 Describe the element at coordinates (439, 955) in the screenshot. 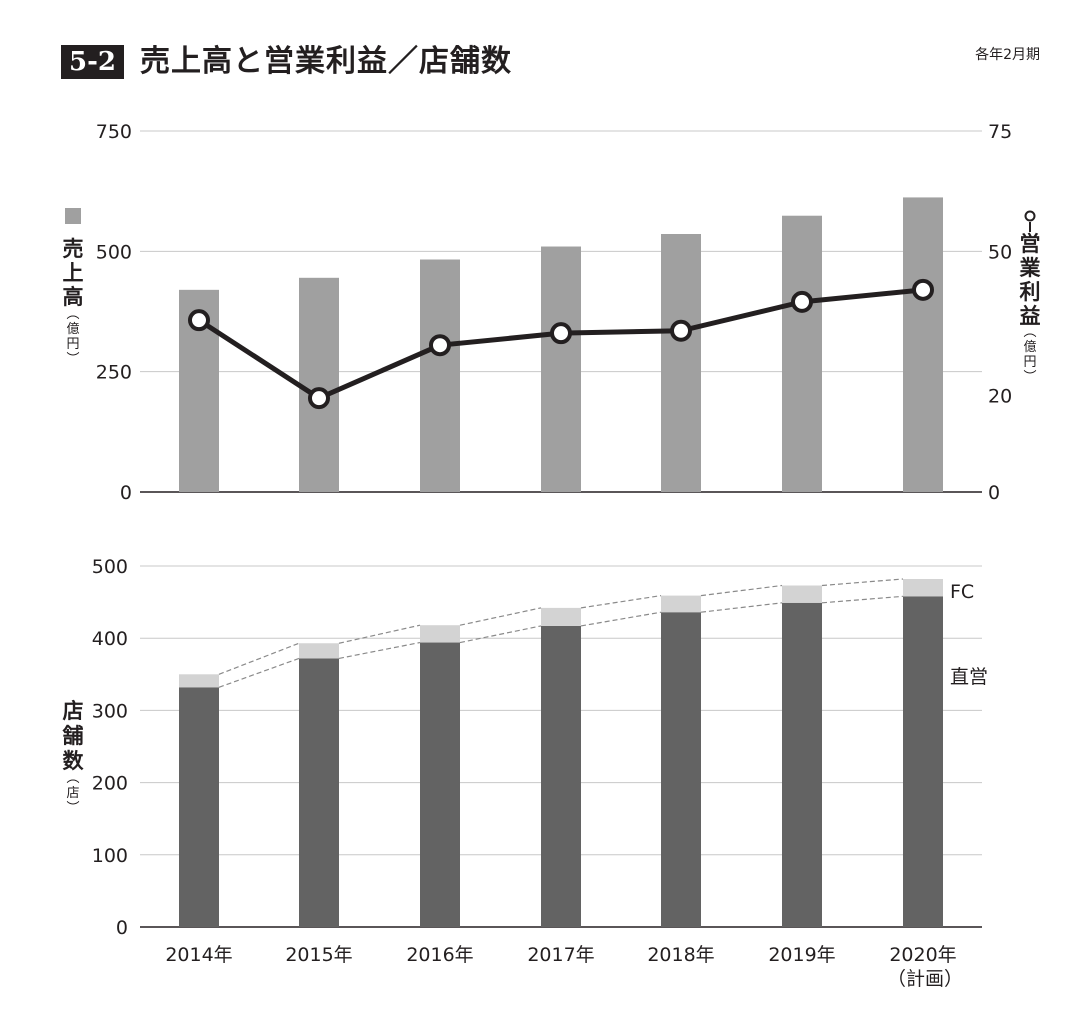

I see `year-label: 2016年` at that location.